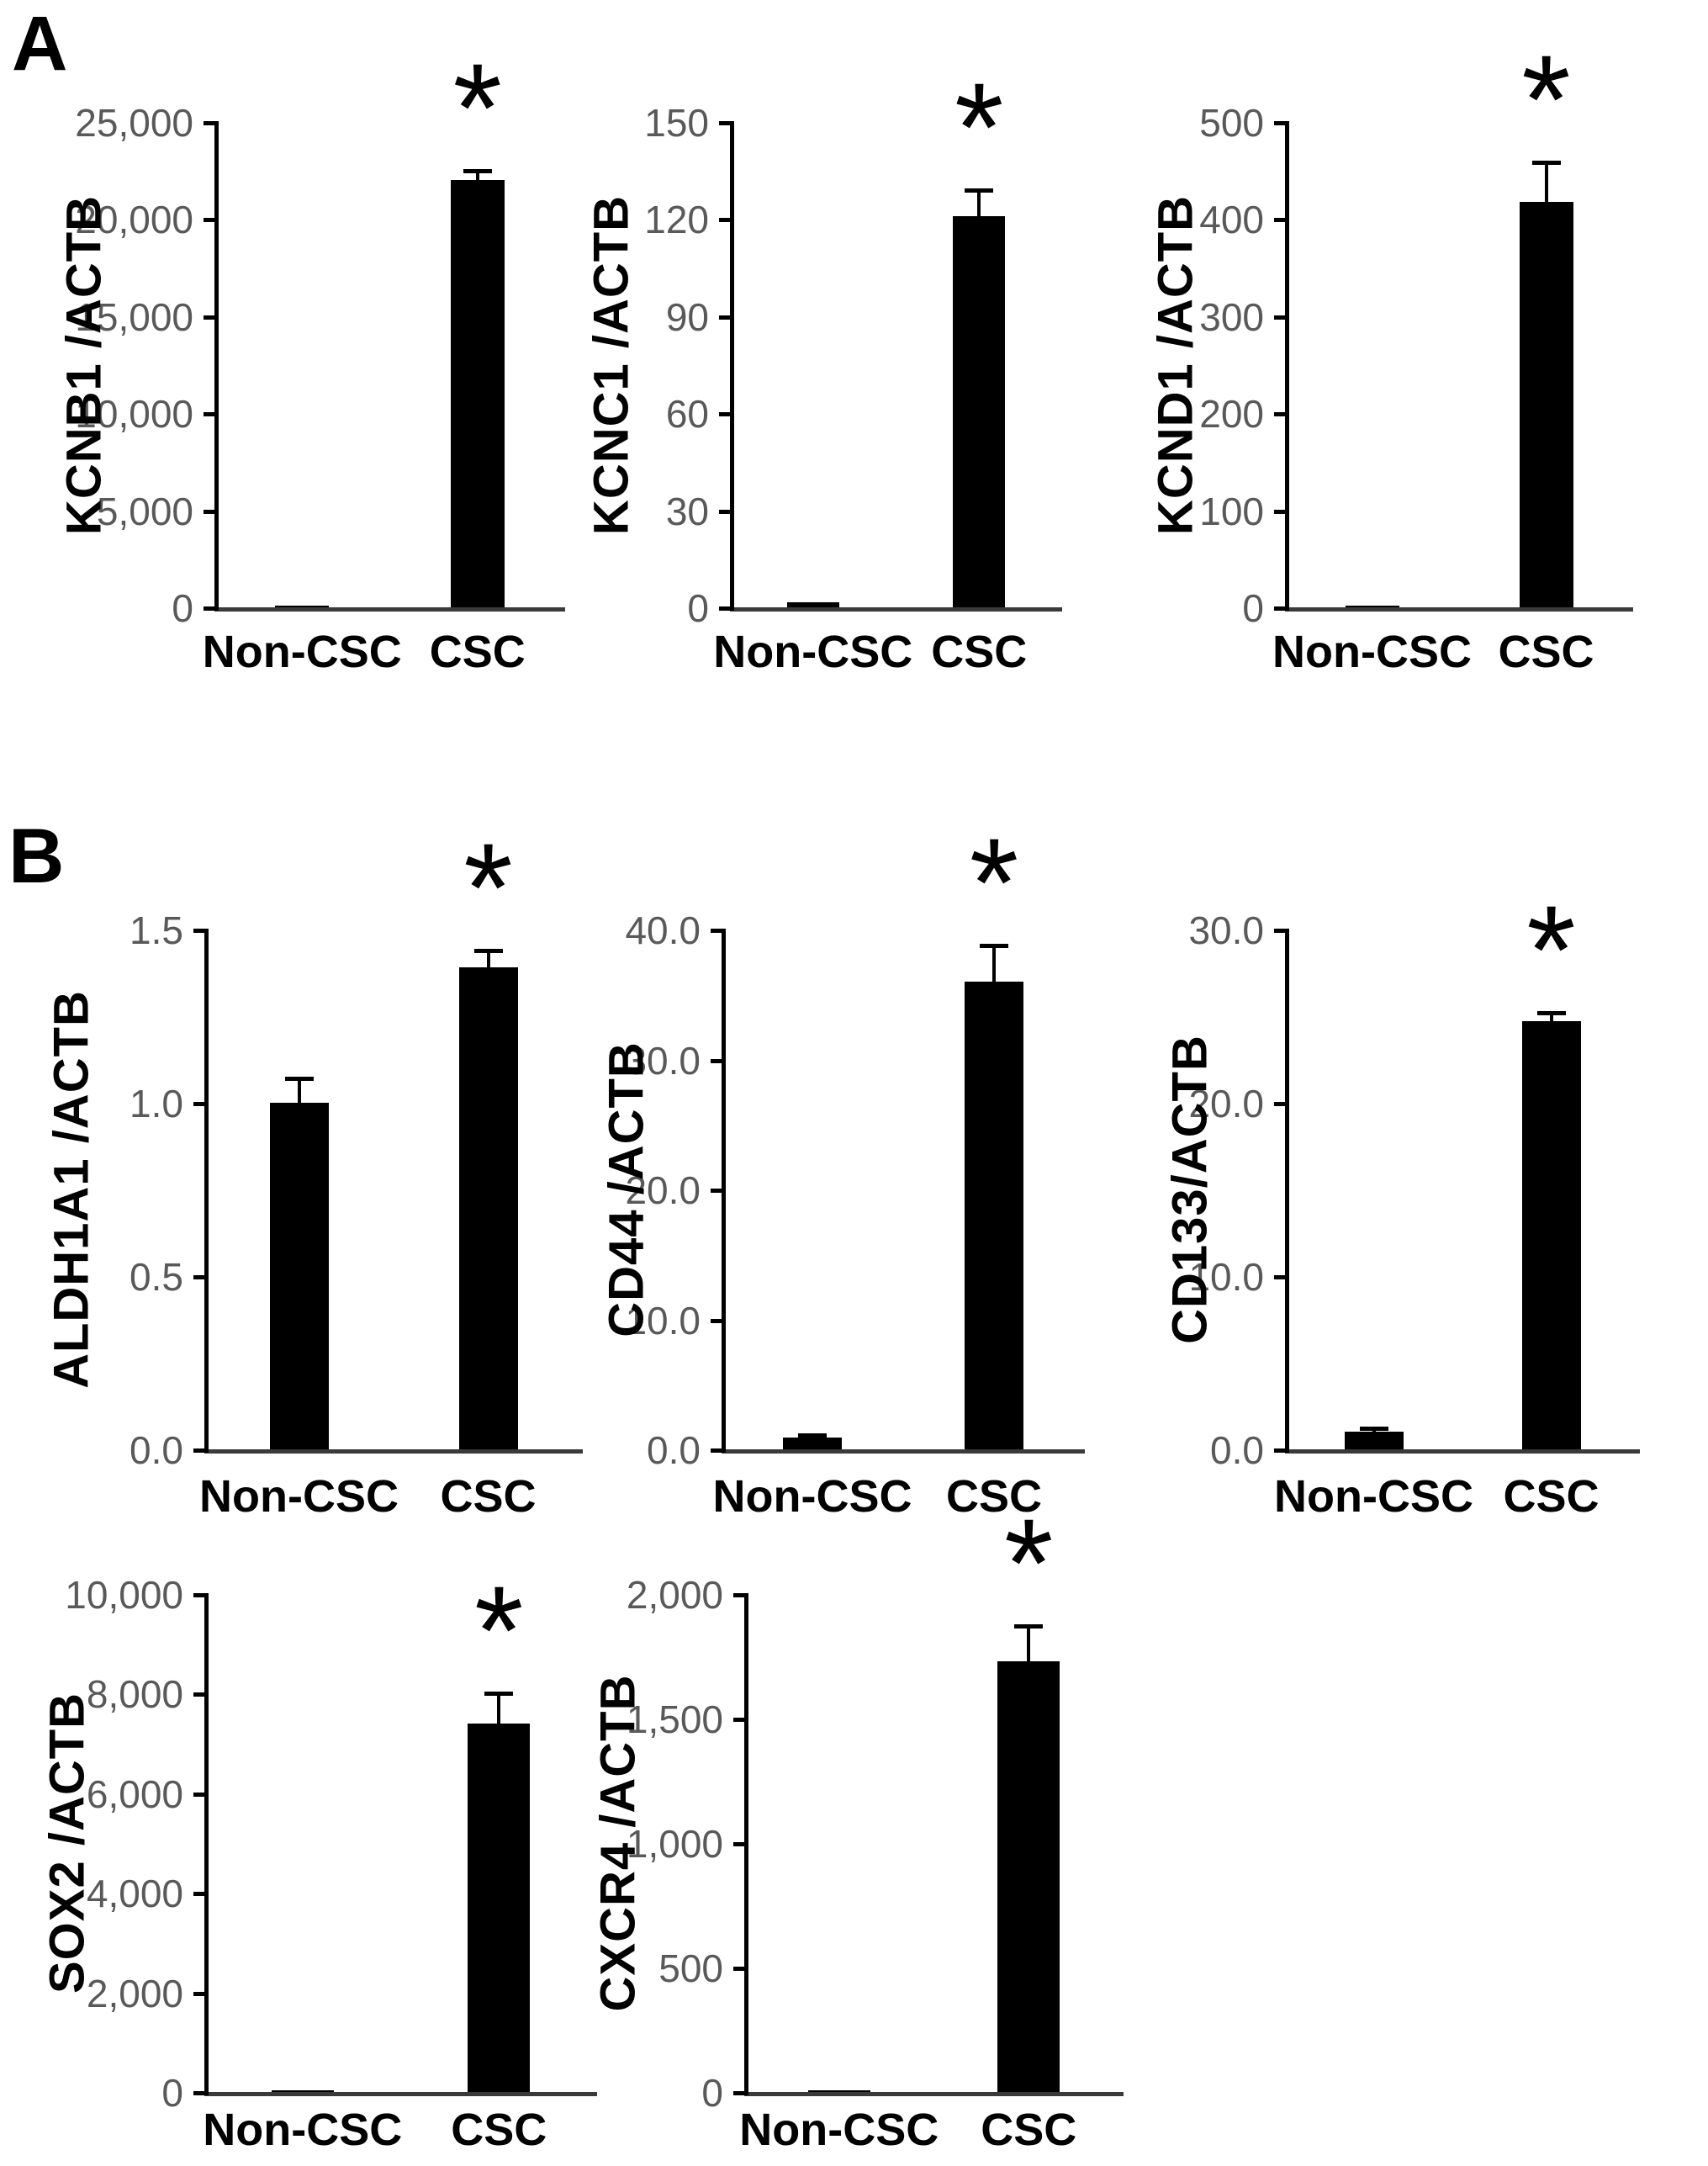 The image size is (1708, 2166). Describe the element at coordinates (687, 511) in the screenshot. I see `kcnc1-tick-label: 30` at that location.